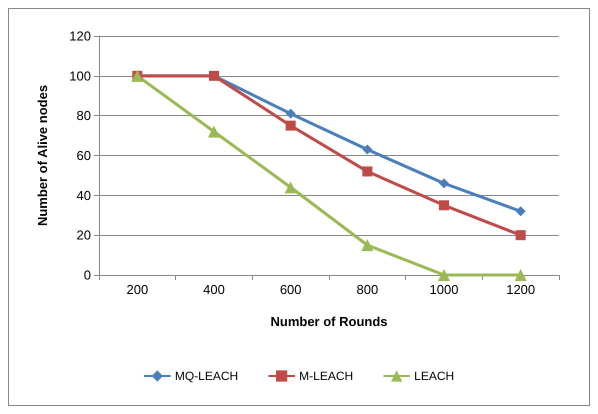 This screenshot has width=598, height=414. I want to click on y-tick-label: 80, so click(83, 116).